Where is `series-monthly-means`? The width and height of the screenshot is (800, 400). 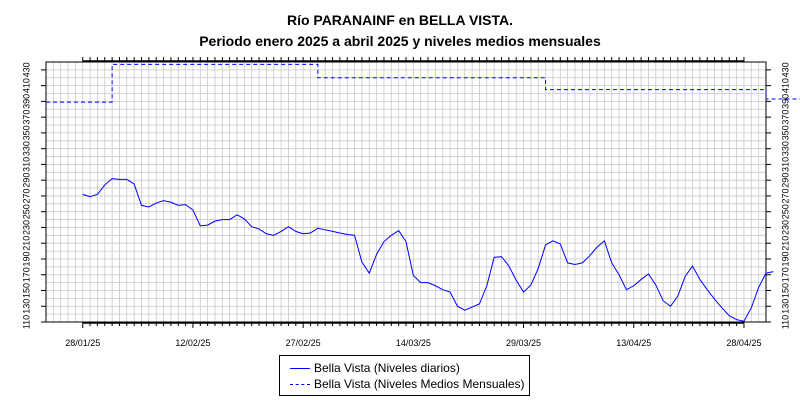
series-monthly-means is located at coordinates (423, 83).